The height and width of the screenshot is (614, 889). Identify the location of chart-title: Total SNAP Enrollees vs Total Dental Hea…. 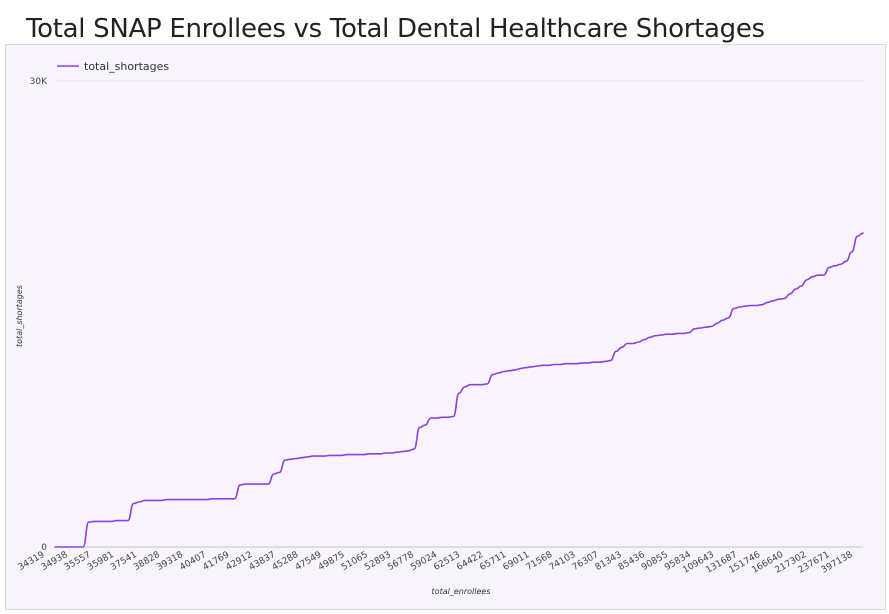
(395, 29).